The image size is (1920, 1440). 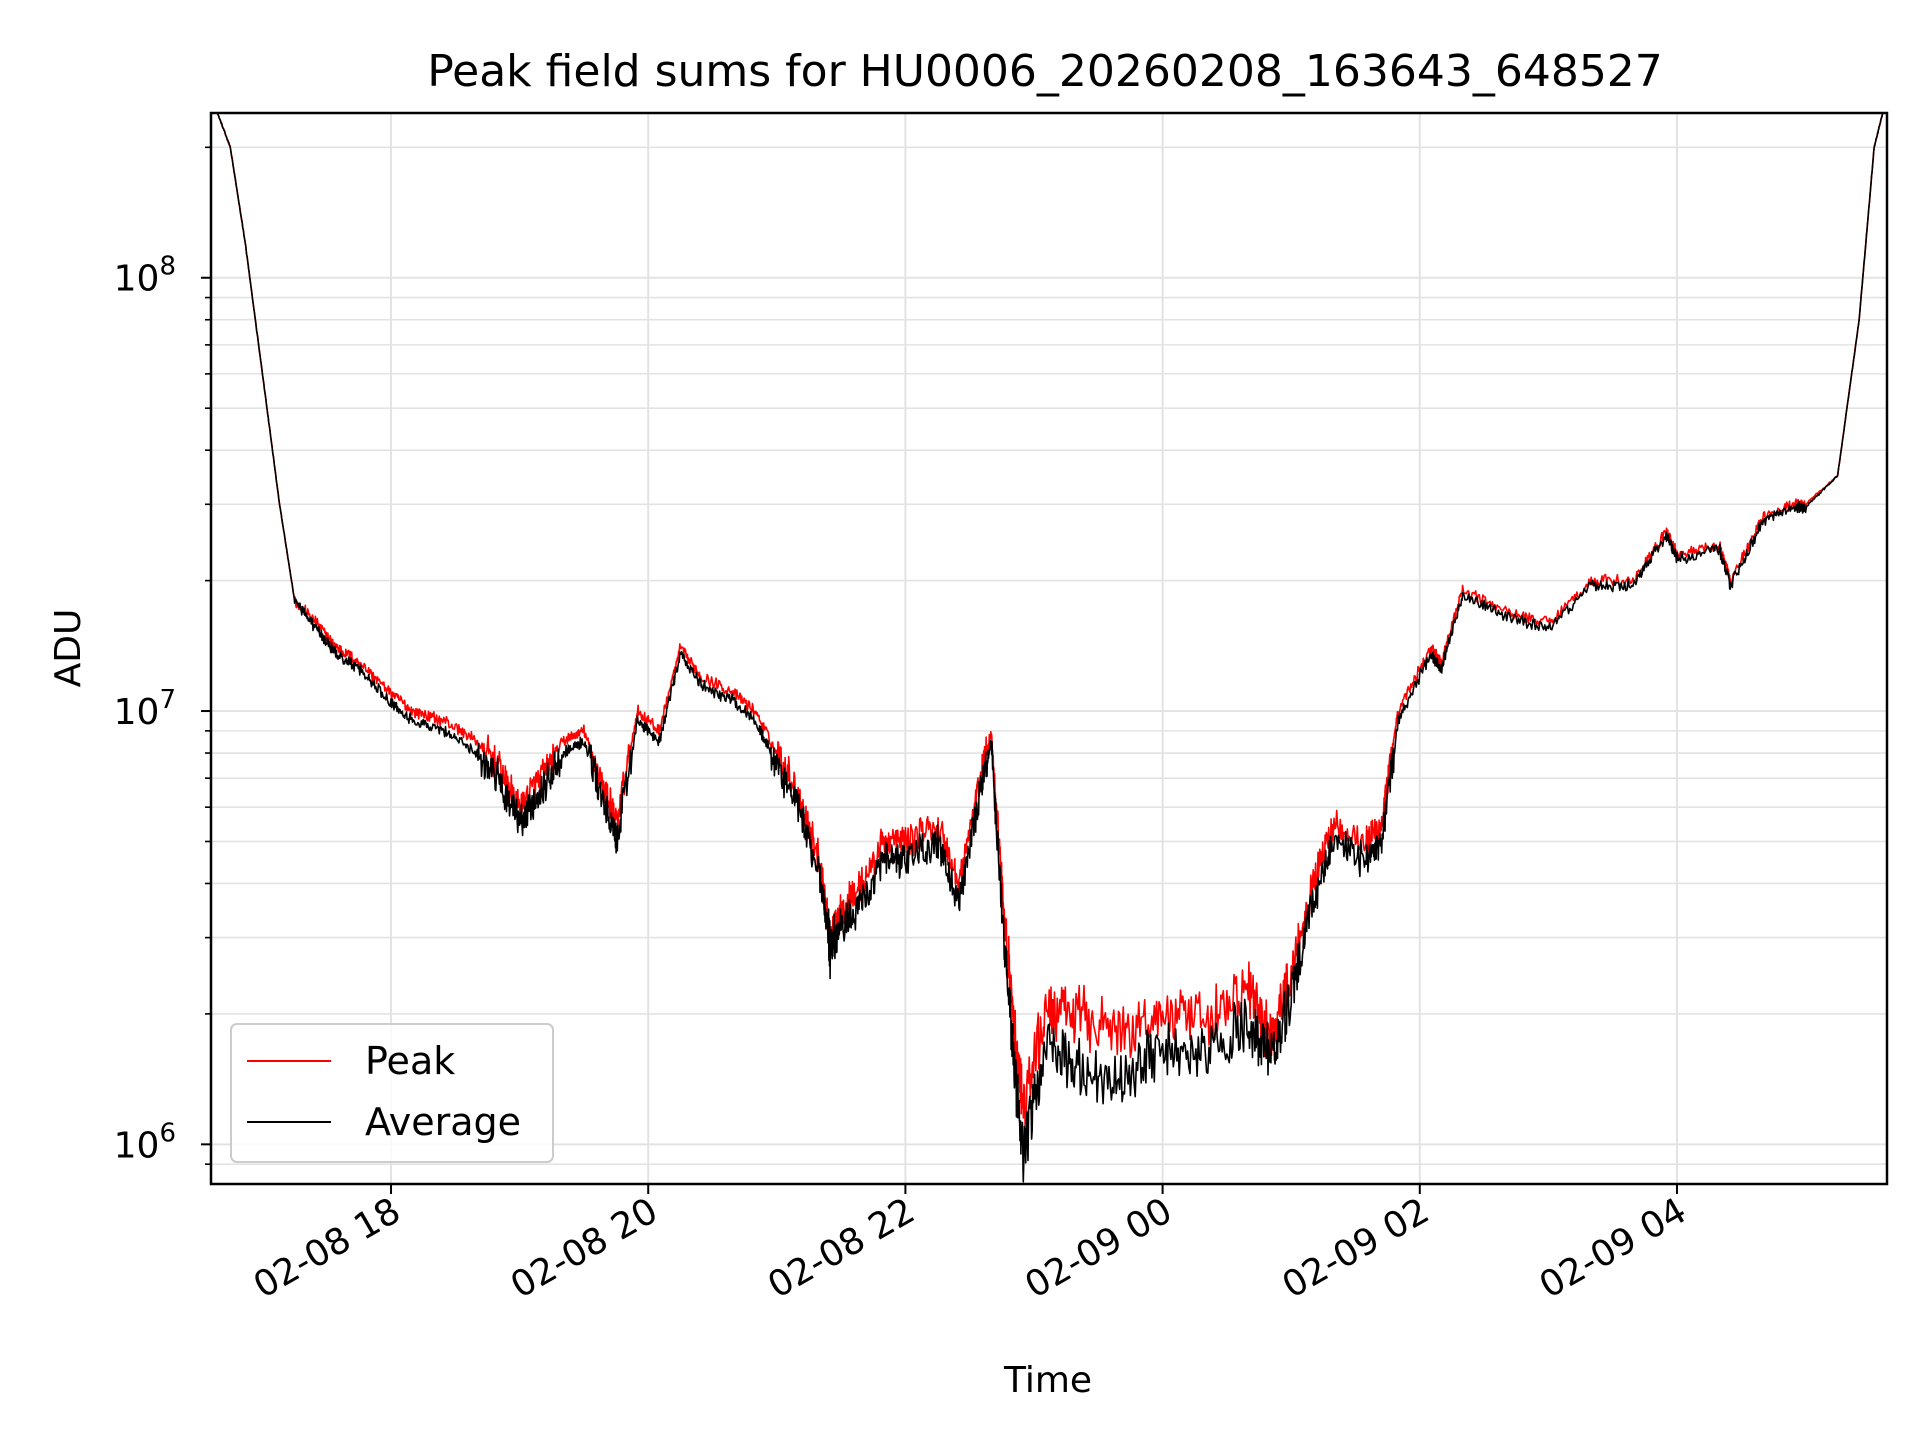 What do you see at coordinates (145, 1142) in the screenshot?
I see `y-tick-label: 10⁶` at bounding box center [145, 1142].